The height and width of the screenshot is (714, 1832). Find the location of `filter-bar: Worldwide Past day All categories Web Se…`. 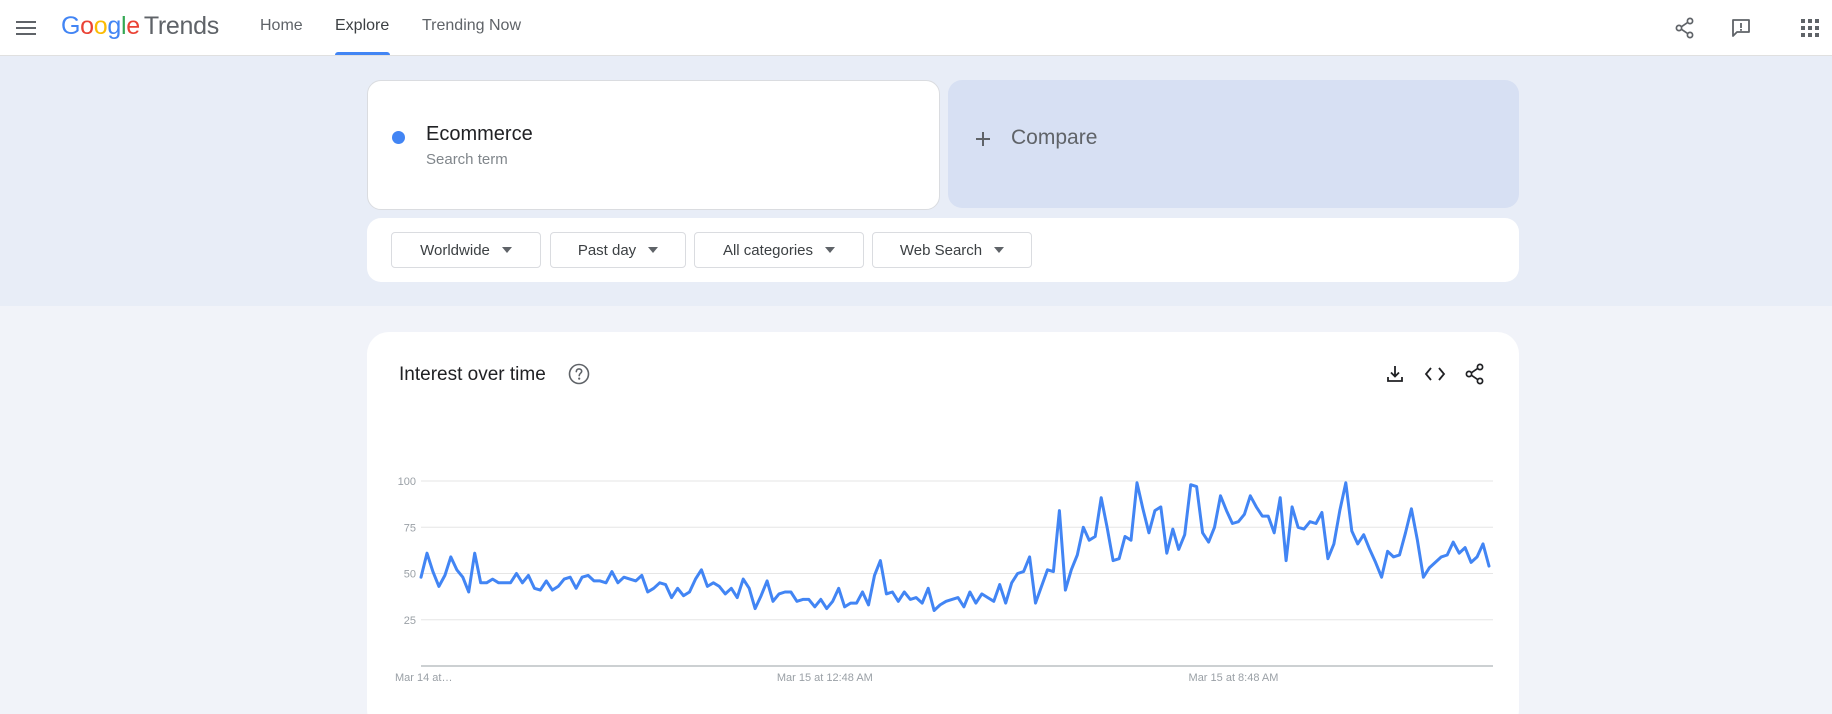

filter-bar: Worldwide Past day All categories Web Se… is located at coordinates (943, 250).